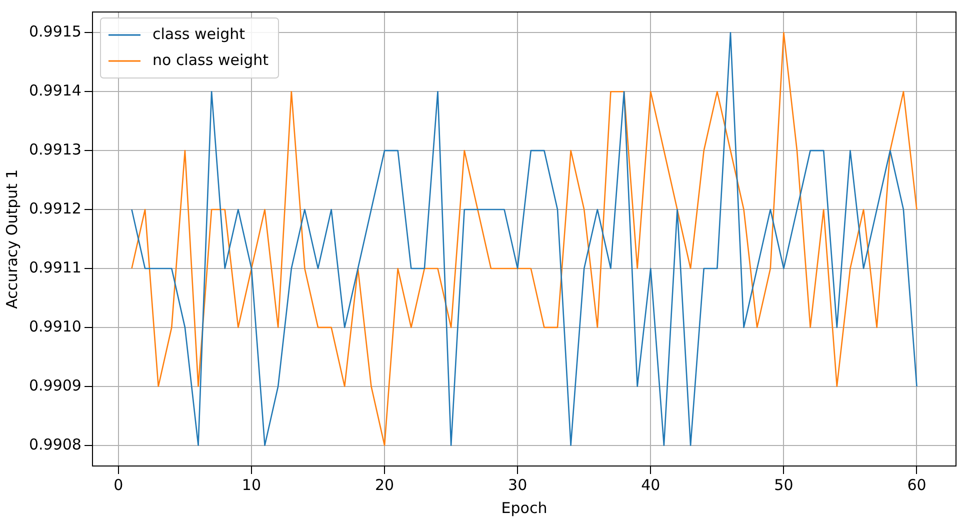 Image resolution: width=960 pixels, height=520 pixels. I want to click on x-tick-label: 20, so click(384, 485).